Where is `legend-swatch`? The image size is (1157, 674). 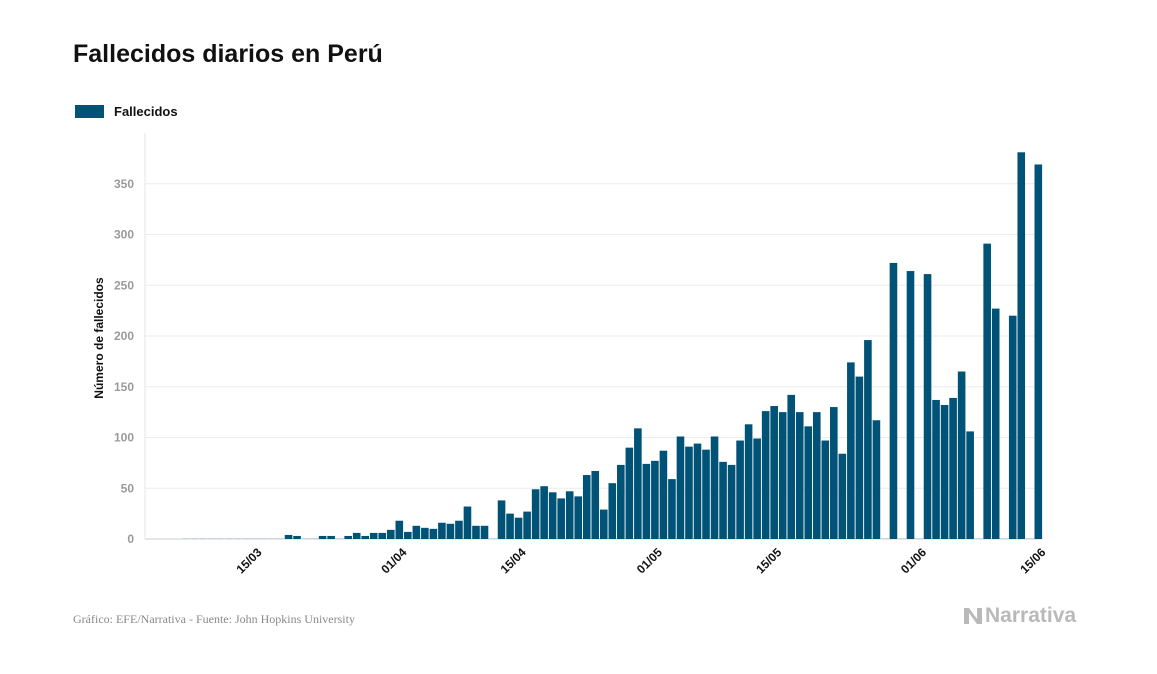 legend-swatch is located at coordinates (89, 111).